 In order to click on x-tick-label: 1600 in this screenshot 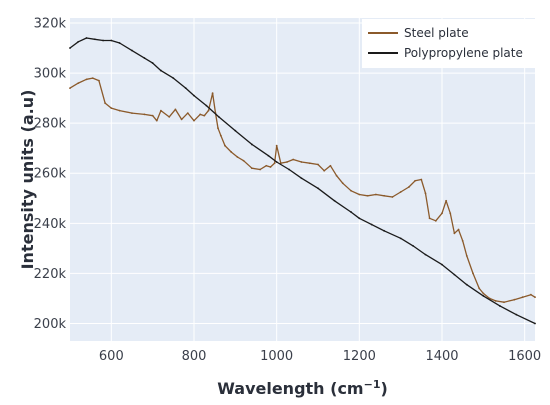, I will do `click(524, 356)`.